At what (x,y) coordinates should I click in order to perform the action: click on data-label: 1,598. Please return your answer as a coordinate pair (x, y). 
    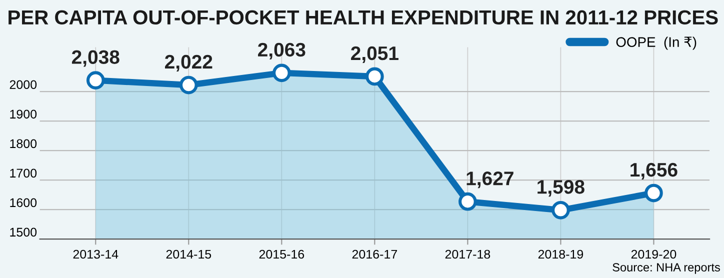
    Looking at the image, I should click on (561, 188).